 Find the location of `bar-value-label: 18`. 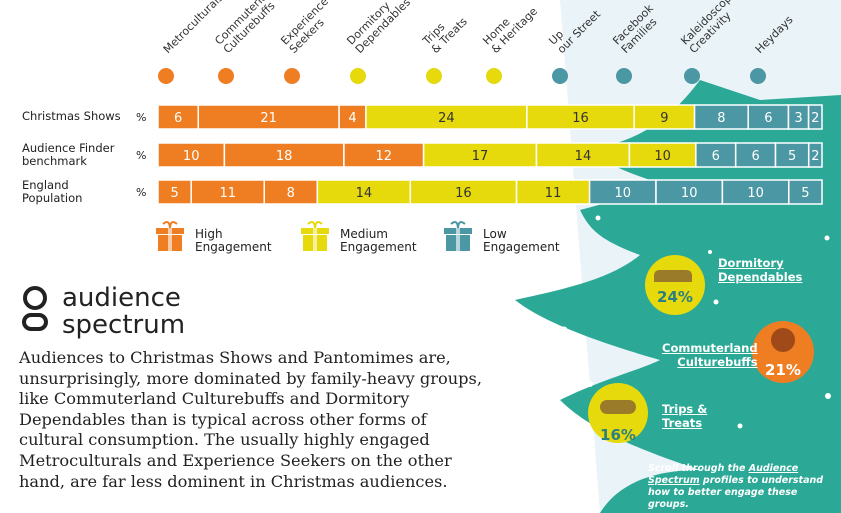

bar-value-label: 18 is located at coordinates (284, 156).